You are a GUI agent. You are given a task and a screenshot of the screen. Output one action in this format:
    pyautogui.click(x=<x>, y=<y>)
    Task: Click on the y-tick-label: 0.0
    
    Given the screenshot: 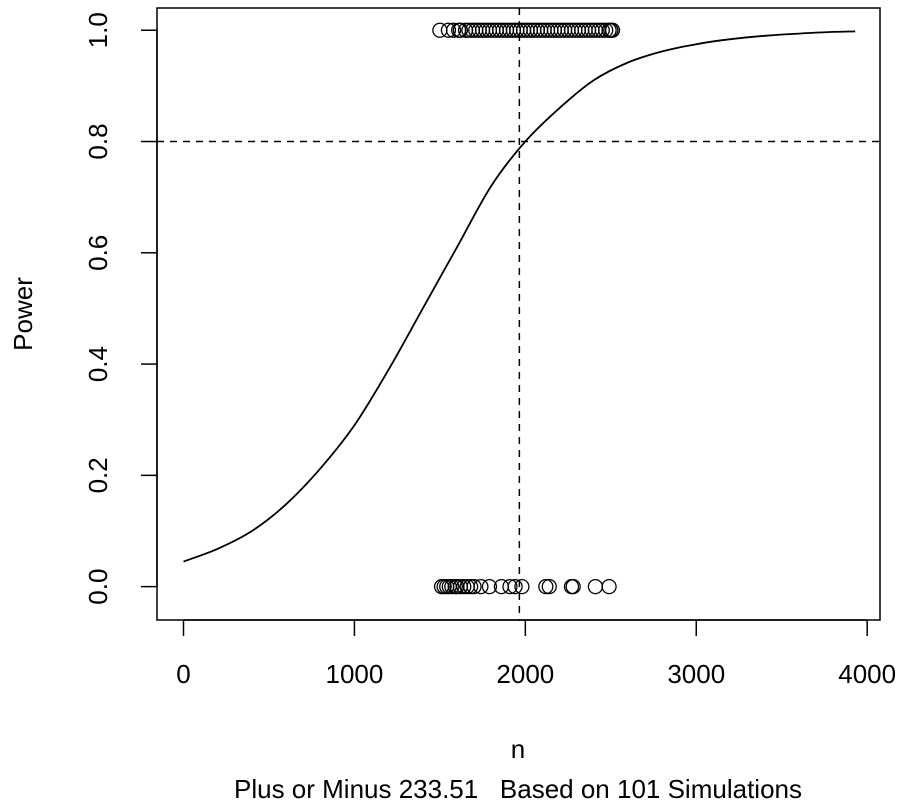 What is the action you would take?
    pyautogui.click(x=98, y=587)
    